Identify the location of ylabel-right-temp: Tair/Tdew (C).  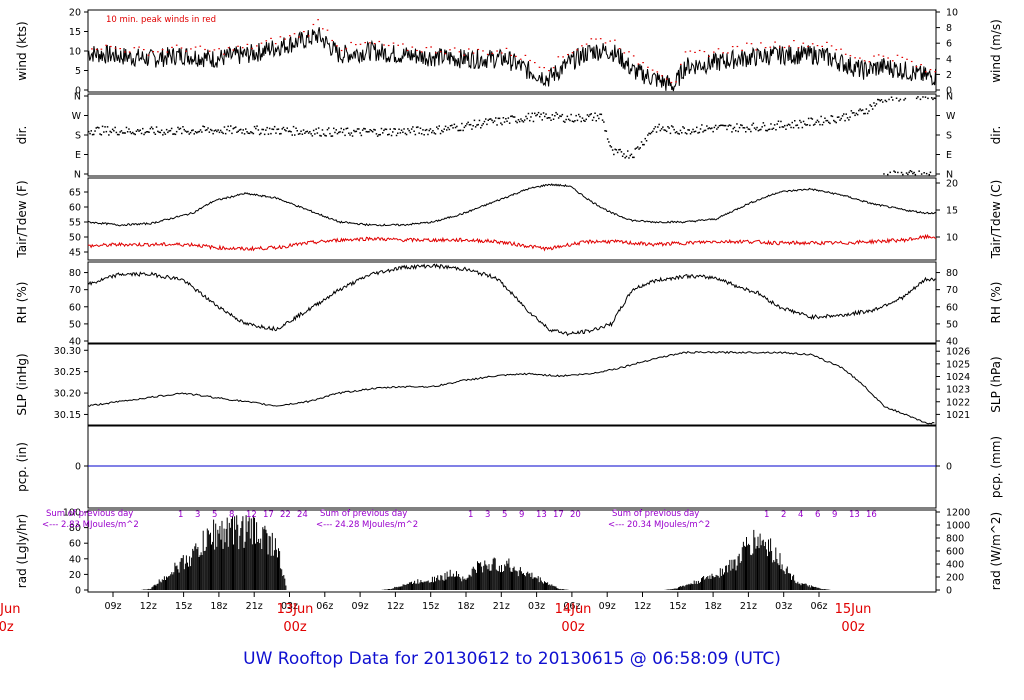
(996, 220).